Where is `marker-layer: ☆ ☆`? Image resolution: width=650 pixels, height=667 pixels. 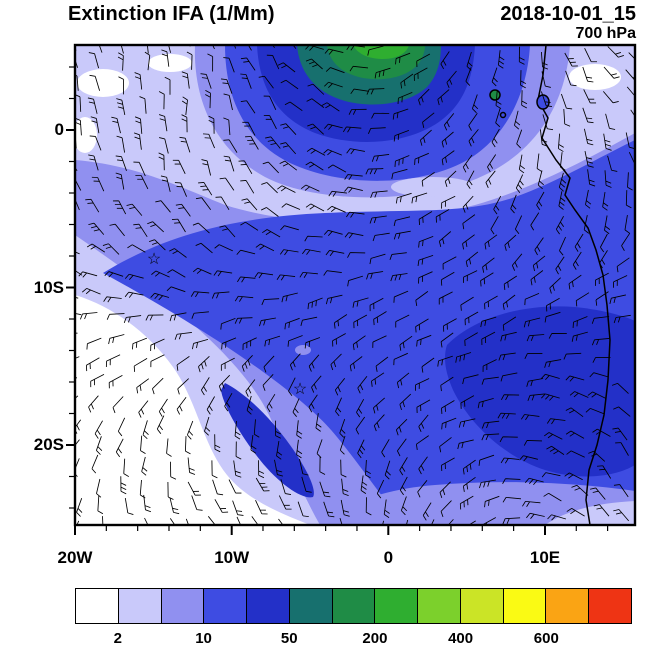 marker-layer: ☆ ☆ is located at coordinates (227, 324).